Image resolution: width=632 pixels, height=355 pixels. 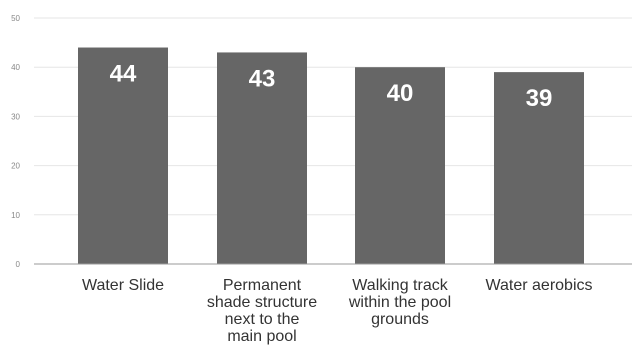 I want to click on category-label-2-line-1: Permanent, so click(x=262, y=285).